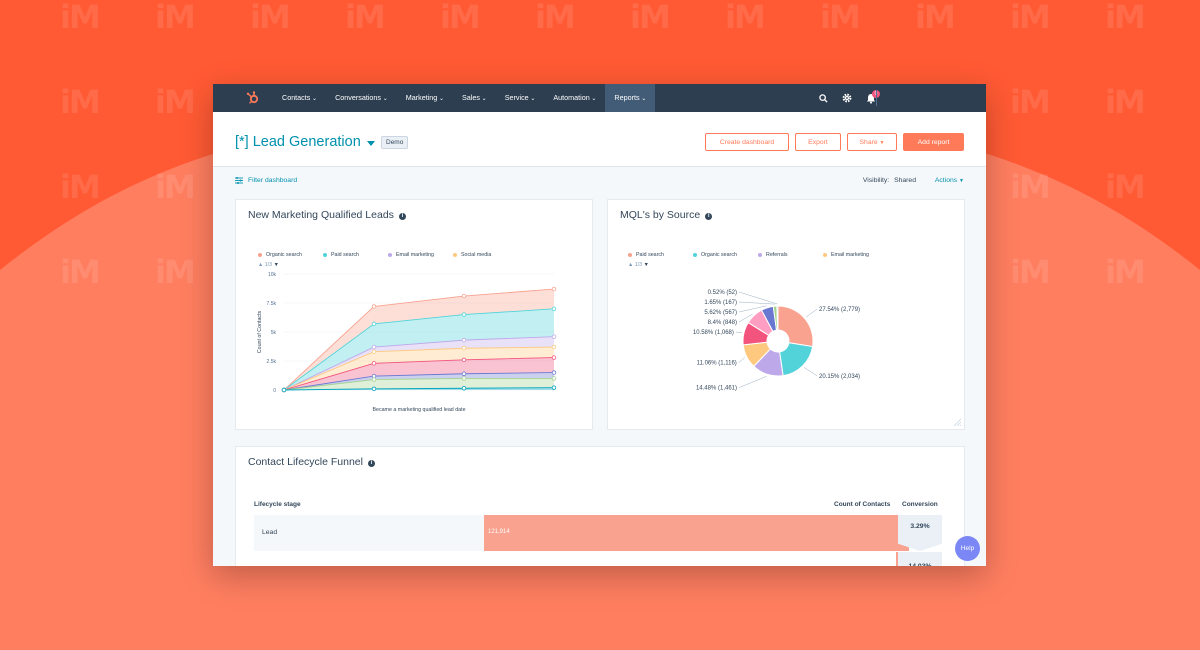 Image resolution: width=1200 pixels, height=650 pixels. What do you see at coordinates (425, 98) in the screenshot?
I see `nav-item-marketing: Marketing ⌄` at bounding box center [425, 98].